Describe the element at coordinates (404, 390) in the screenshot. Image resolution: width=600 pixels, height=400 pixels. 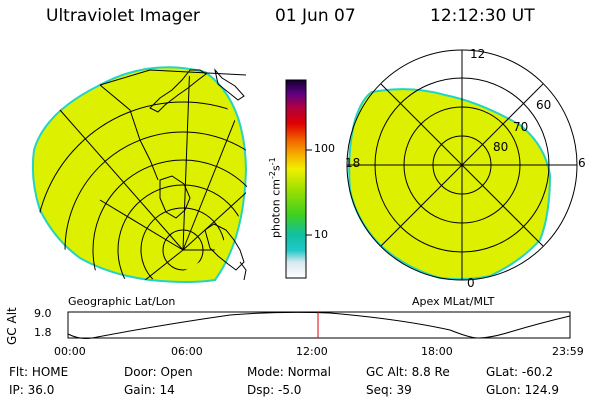
I see `status-seq-value: 39` at that location.